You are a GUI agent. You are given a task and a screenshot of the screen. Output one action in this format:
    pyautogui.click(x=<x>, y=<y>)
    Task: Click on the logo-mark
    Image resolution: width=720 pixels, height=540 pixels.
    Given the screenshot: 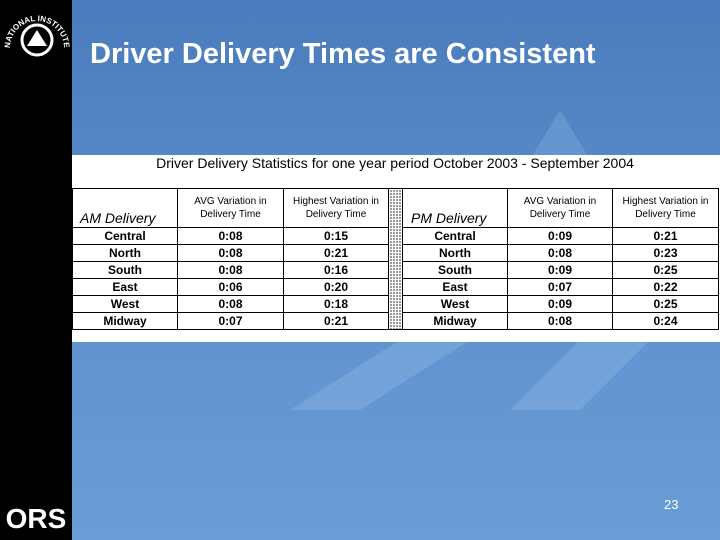 What is the action you would take?
    pyautogui.click(x=37, y=38)
    